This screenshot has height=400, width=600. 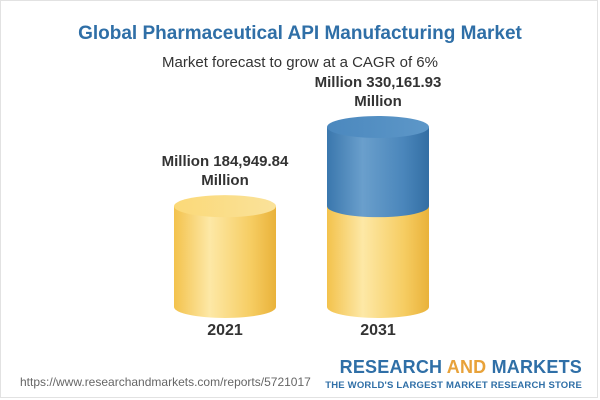 What do you see at coordinates (393, 367) in the screenshot?
I see `brand-name-part1: RESEARCH` at bounding box center [393, 367].